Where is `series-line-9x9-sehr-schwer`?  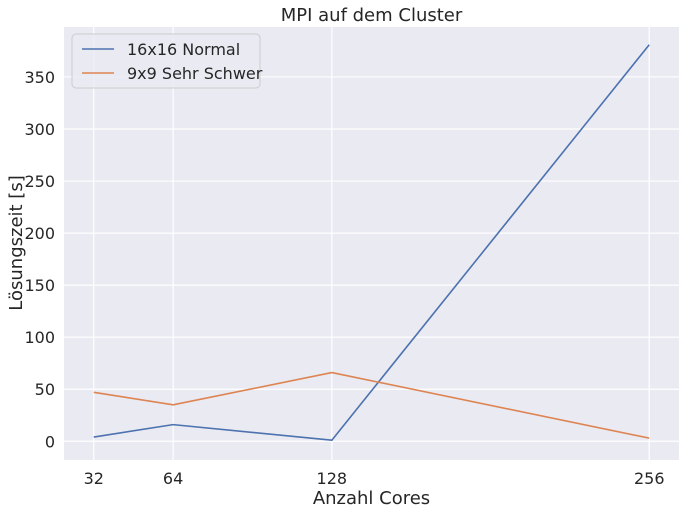 series-line-9x9-sehr-schwer is located at coordinates (371, 405).